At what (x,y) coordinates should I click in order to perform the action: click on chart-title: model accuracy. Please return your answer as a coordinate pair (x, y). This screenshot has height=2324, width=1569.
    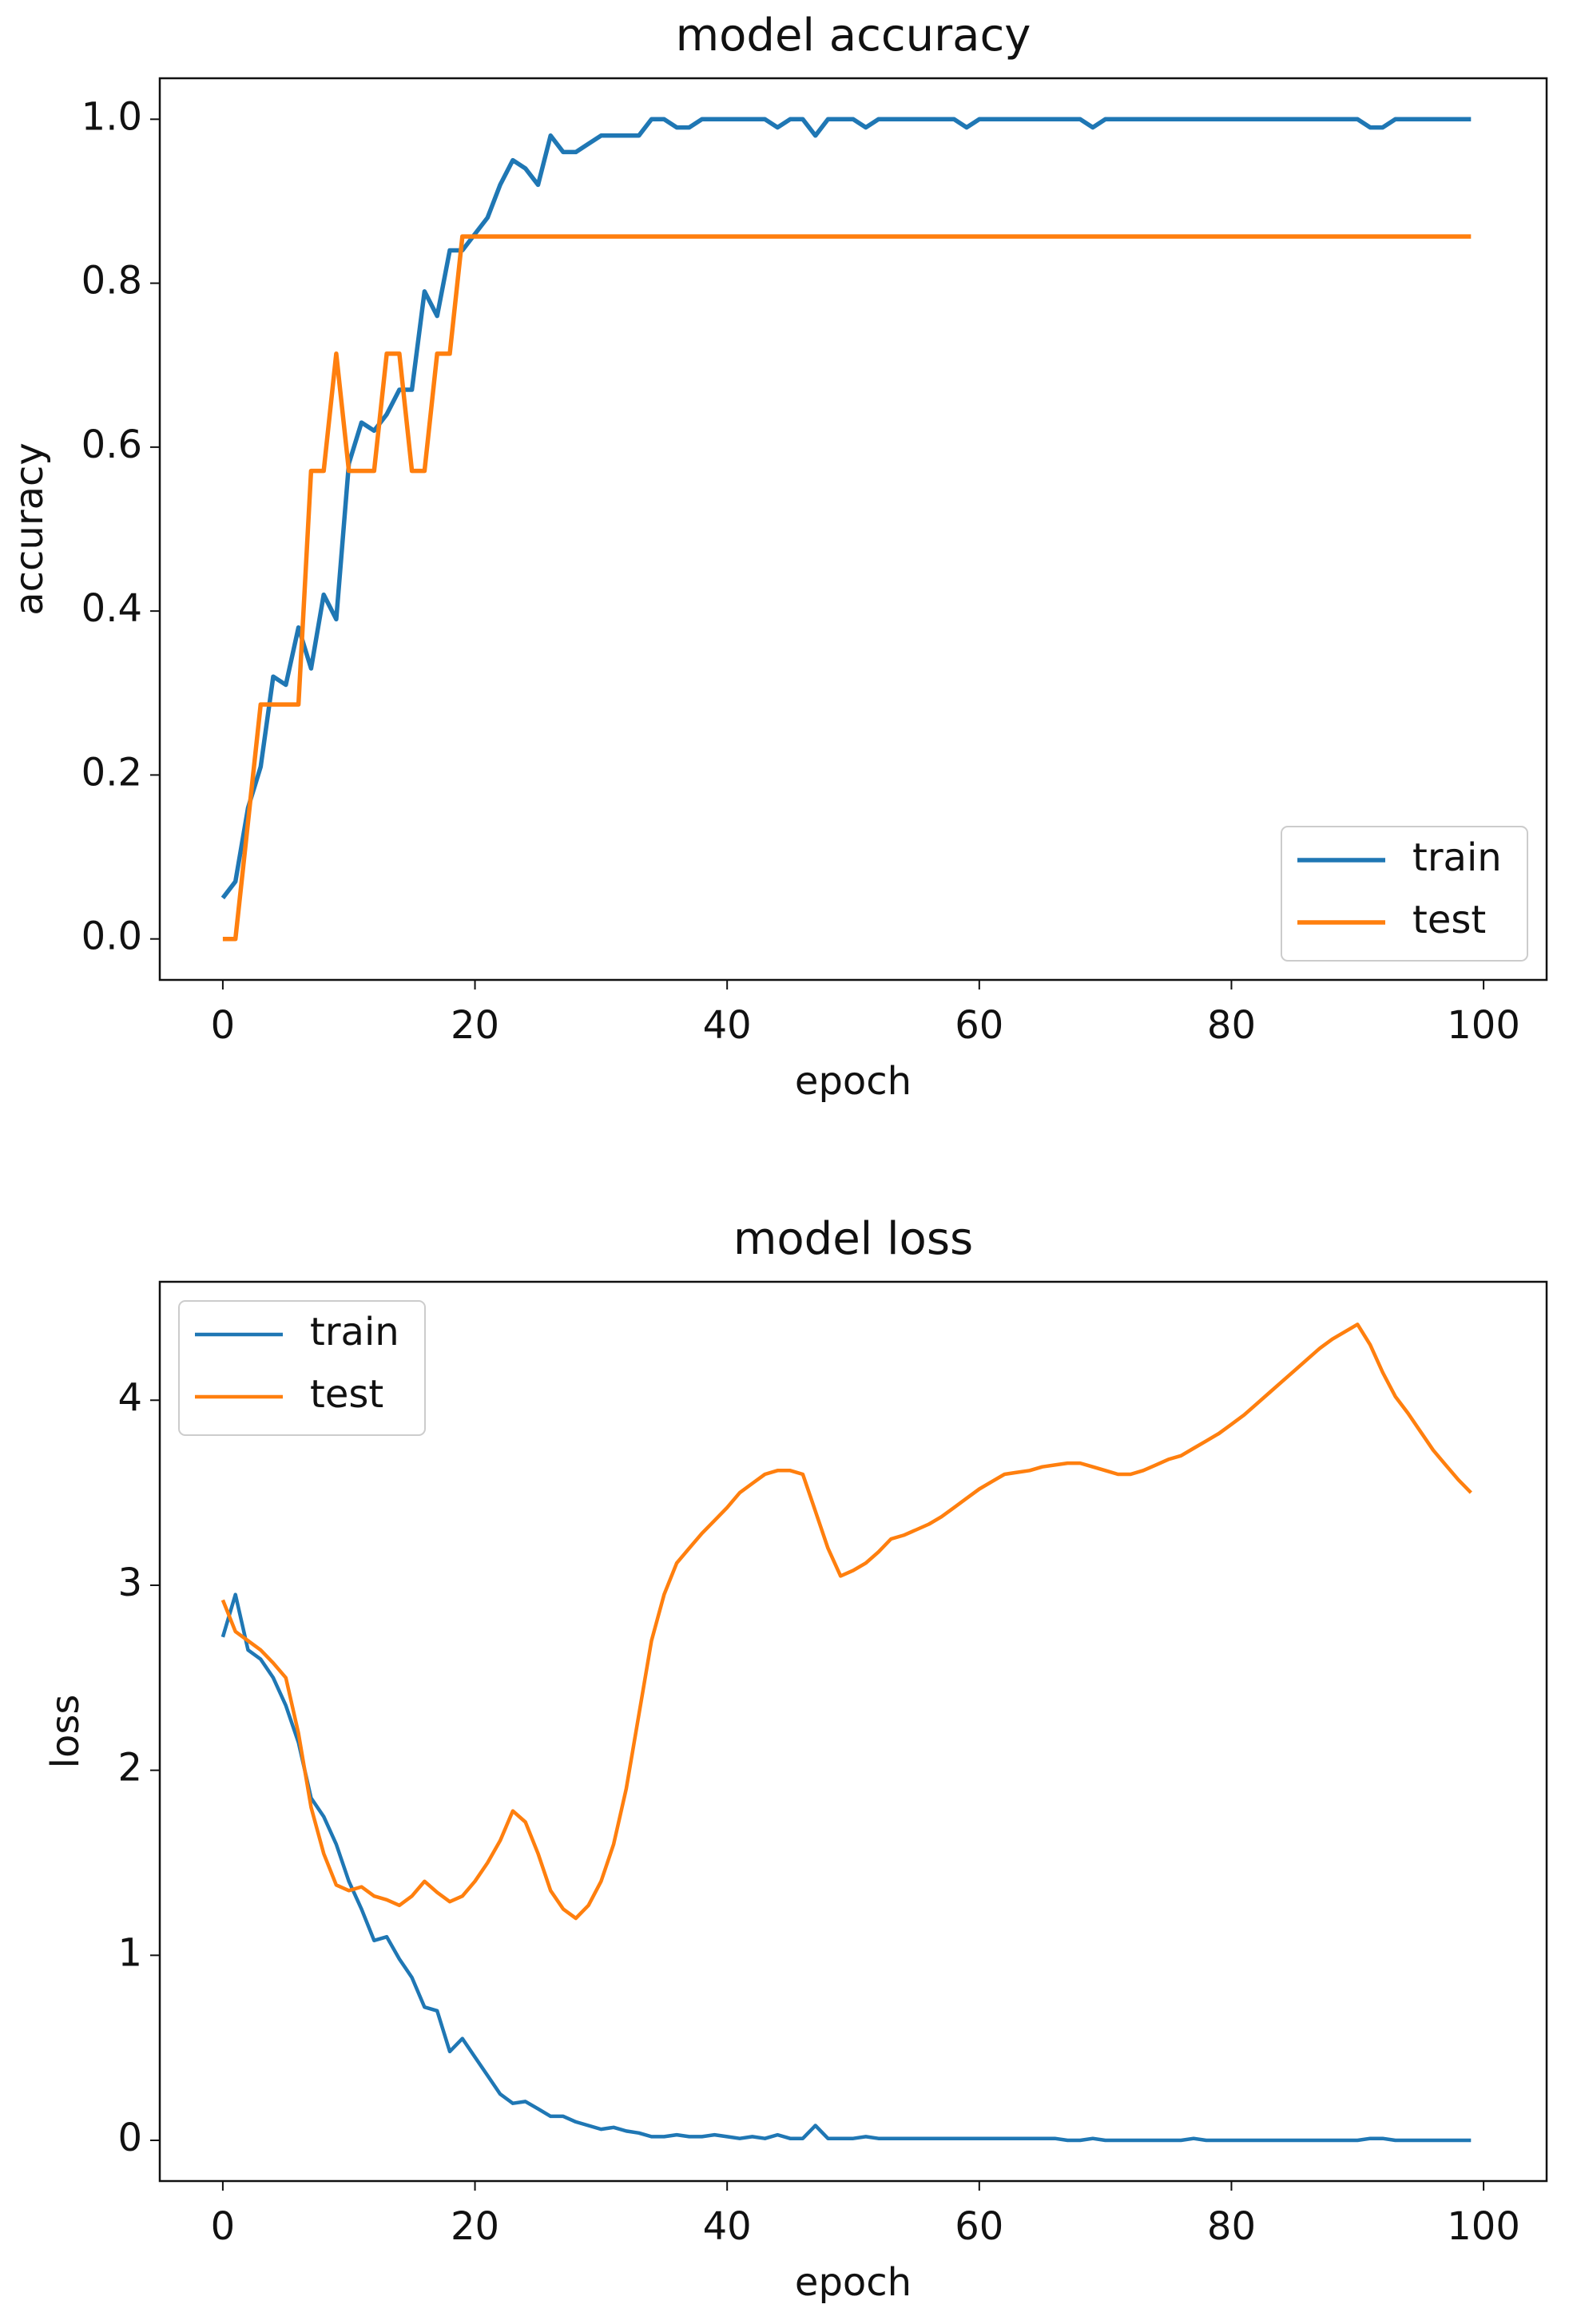
    Looking at the image, I should click on (853, 36).